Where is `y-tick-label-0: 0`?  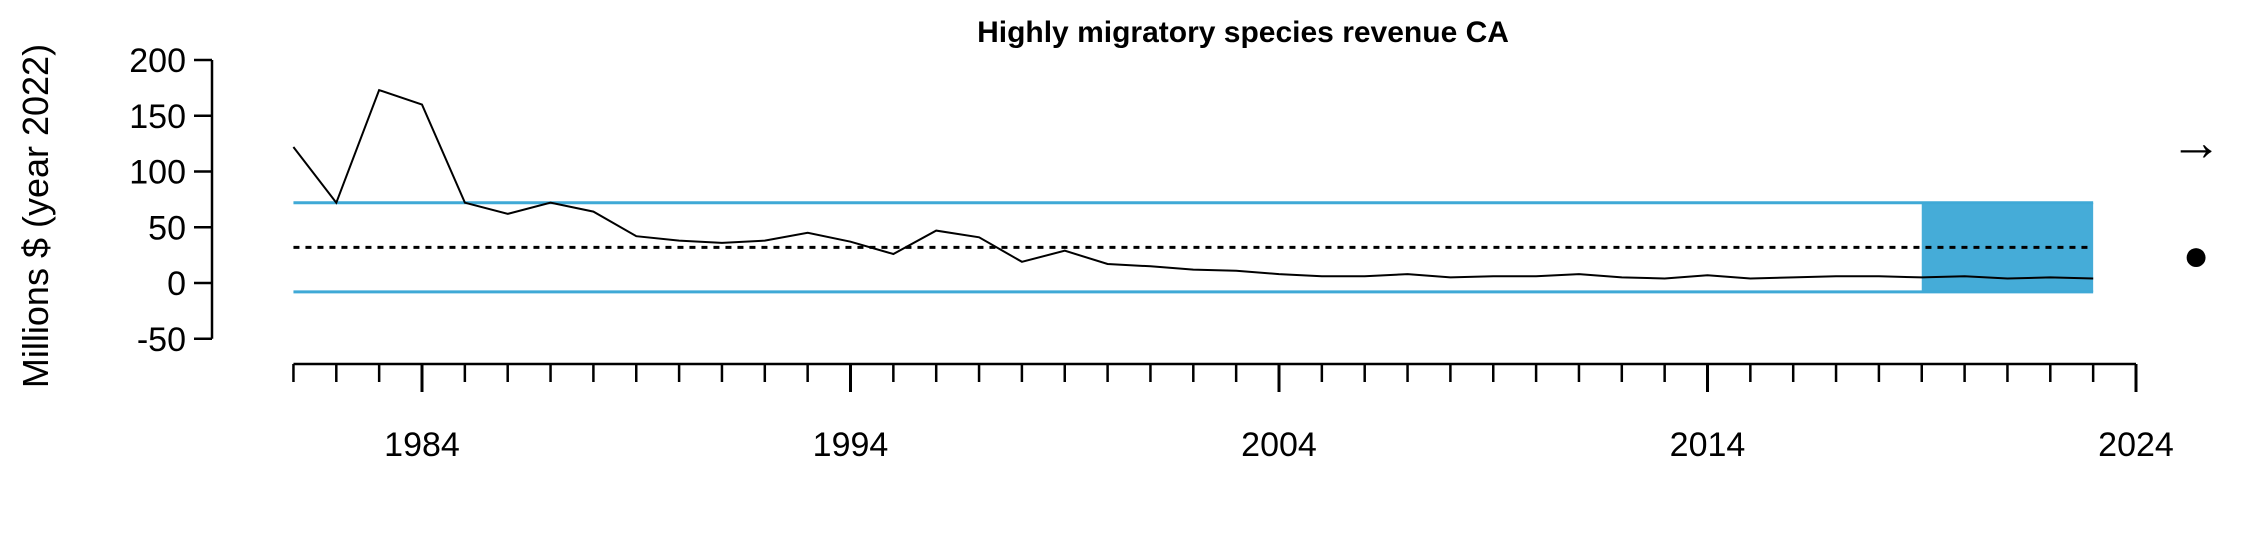 y-tick-label-0: 0 is located at coordinates (176, 284).